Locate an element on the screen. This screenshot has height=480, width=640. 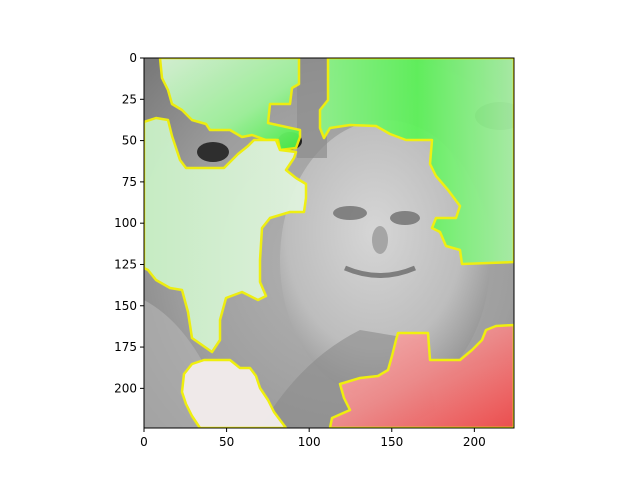
y-tick-label: 150 is located at coordinates (125, 306).